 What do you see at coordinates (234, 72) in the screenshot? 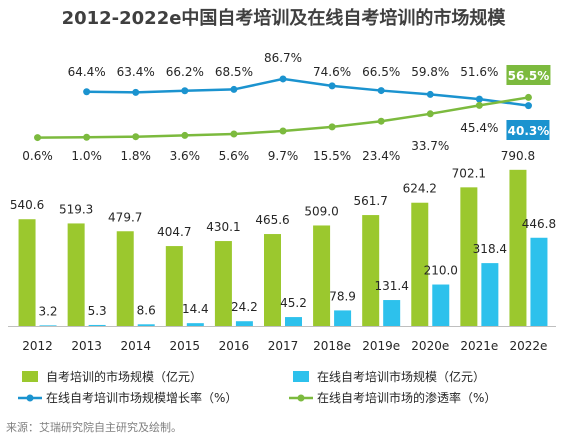
I see `label-growth-2016: 68.5%` at bounding box center [234, 72].